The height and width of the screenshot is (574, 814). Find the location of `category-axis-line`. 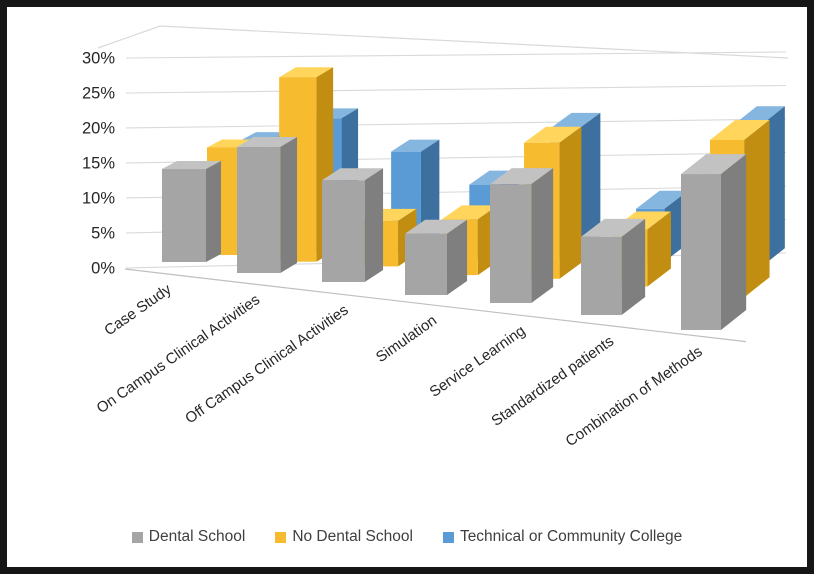

category-axis-line is located at coordinates (435, 305).